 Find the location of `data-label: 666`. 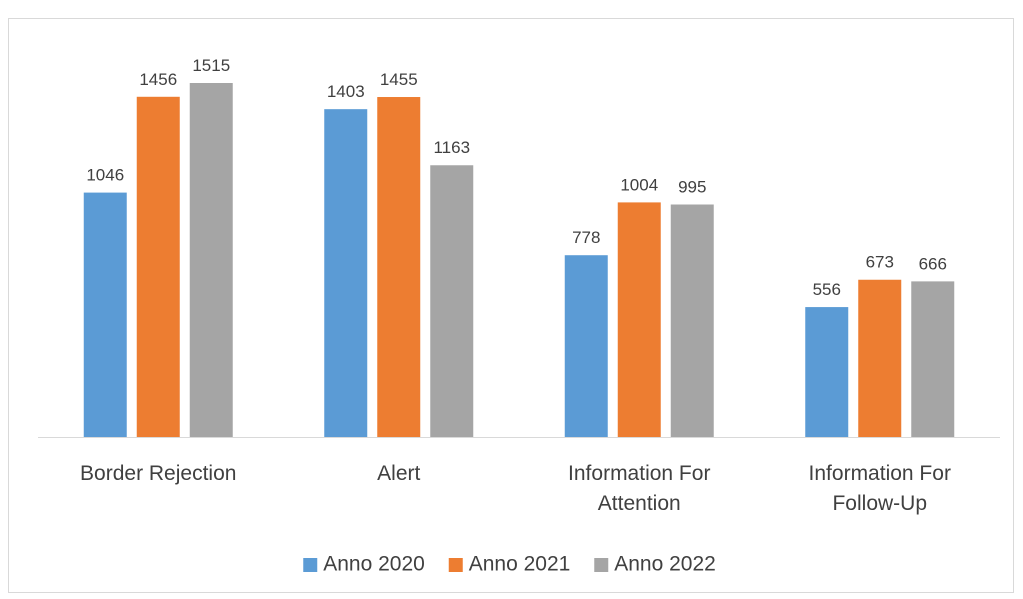

data-label: 666 is located at coordinates (933, 263).